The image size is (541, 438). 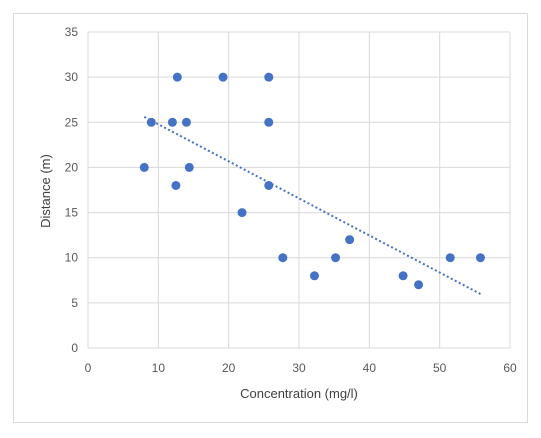 What do you see at coordinates (72, 258) in the screenshot?
I see `y-tick-label-2: 10` at bounding box center [72, 258].